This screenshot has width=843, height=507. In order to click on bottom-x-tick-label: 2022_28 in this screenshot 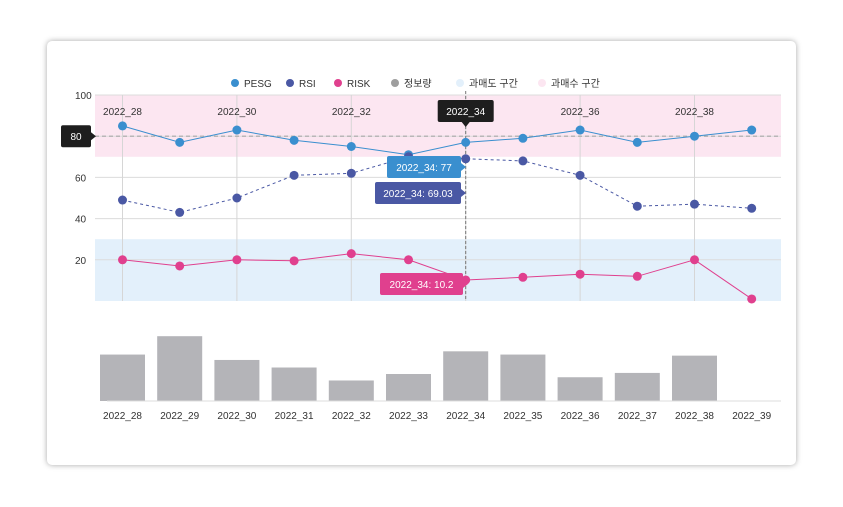, I will do `click(122, 416)`.